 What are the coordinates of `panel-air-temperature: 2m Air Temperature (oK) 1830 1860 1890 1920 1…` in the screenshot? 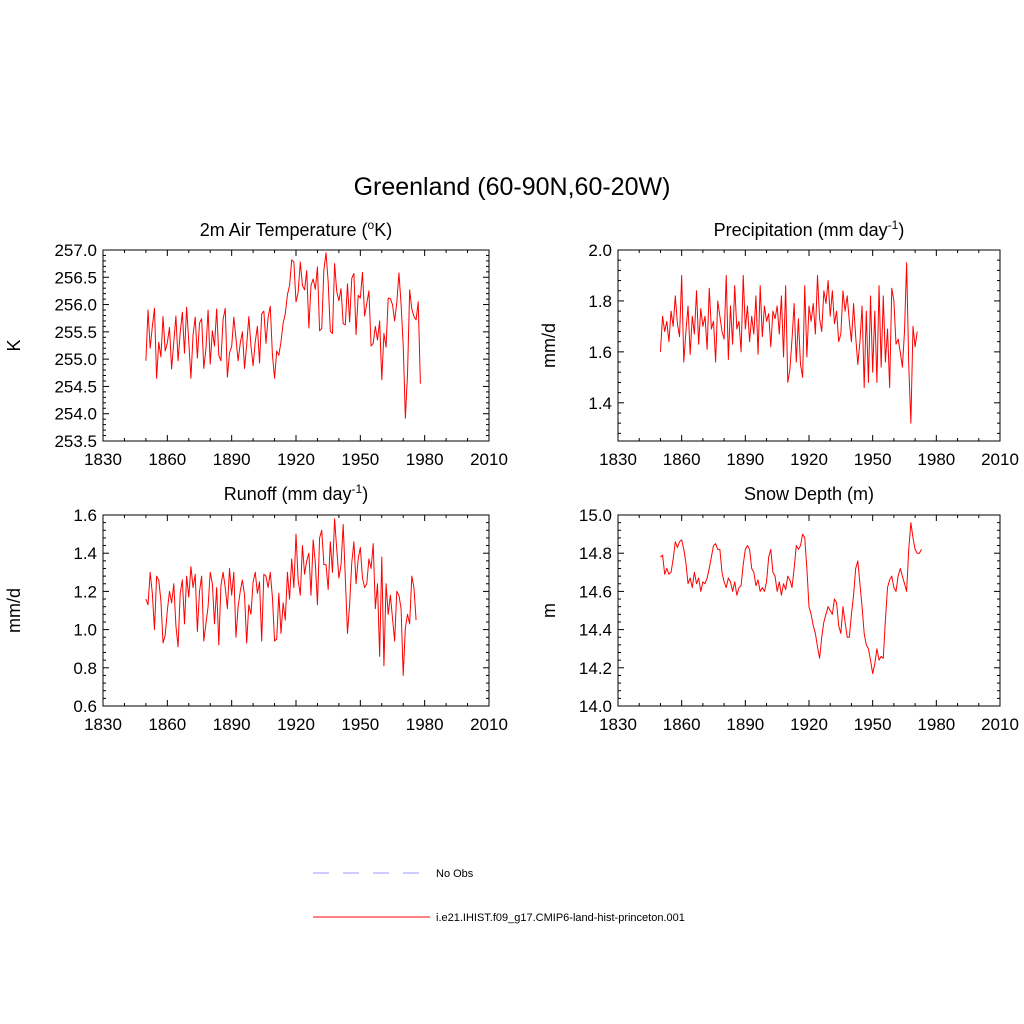 It's located at (256, 343).